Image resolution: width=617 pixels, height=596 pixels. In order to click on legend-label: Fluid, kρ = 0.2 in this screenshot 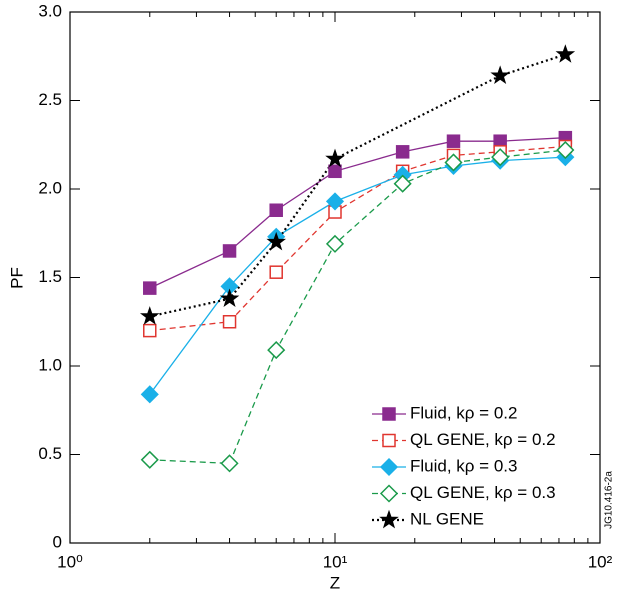, I will do `click(463, 412)`.